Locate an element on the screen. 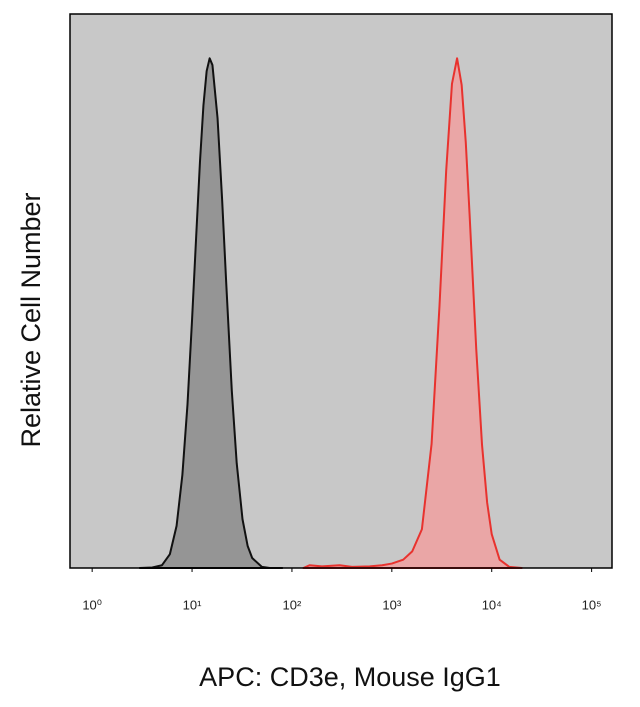  x-tick-label: 10⁰ is located at coordinates (92, 604).